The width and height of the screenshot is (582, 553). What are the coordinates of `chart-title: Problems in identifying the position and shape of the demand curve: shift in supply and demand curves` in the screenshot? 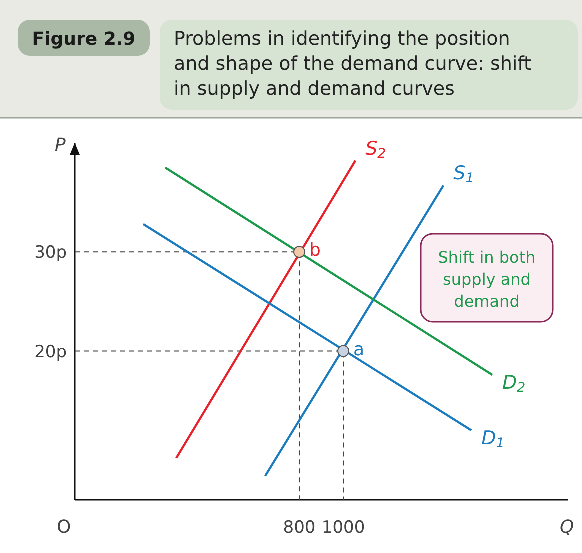 It's located at (353, 64).